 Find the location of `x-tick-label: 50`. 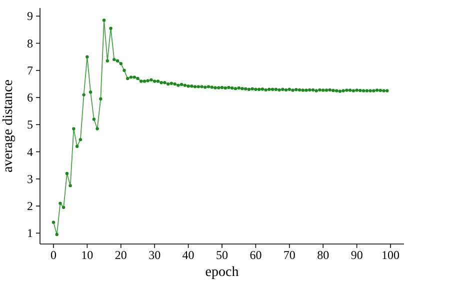

x-tick-label: 50 is located at coordinates (222, 255).